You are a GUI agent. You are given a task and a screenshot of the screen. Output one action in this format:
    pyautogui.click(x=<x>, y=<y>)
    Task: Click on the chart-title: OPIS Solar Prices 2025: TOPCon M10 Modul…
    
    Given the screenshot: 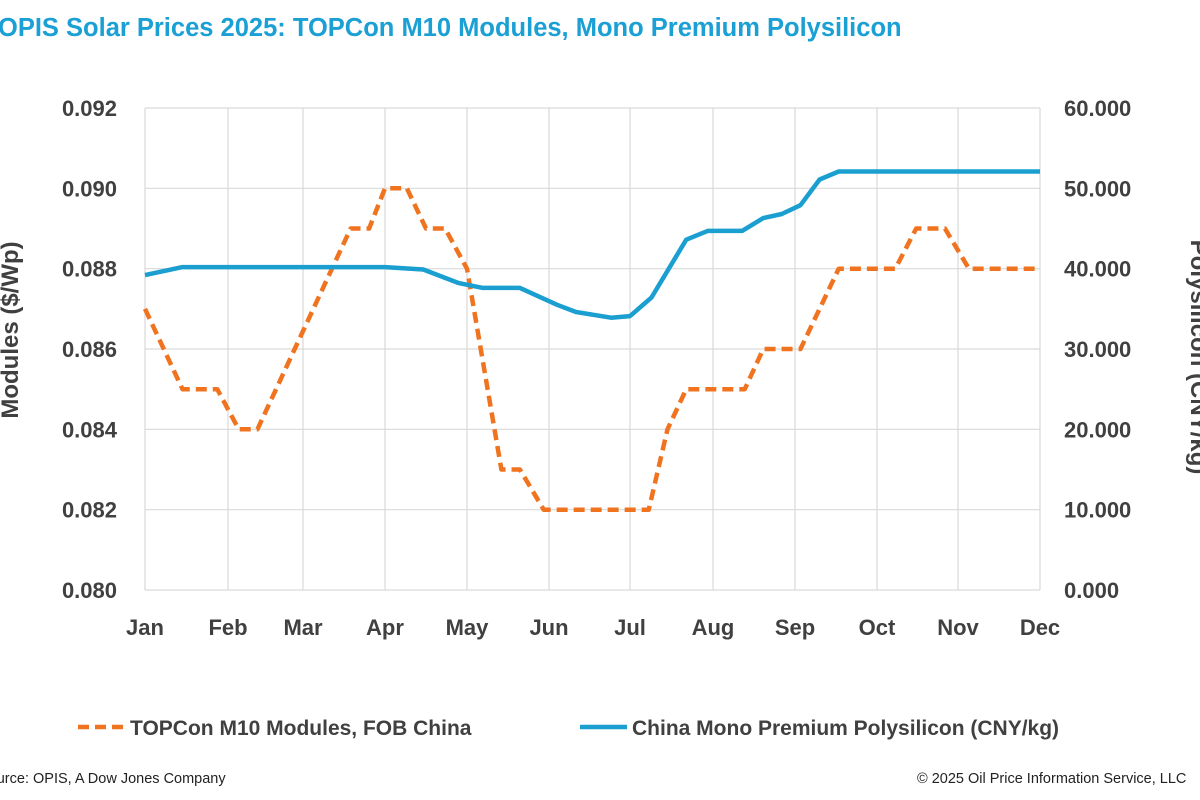 What is the action you would take?
    pyautogui.click(x=451, y=28)
    